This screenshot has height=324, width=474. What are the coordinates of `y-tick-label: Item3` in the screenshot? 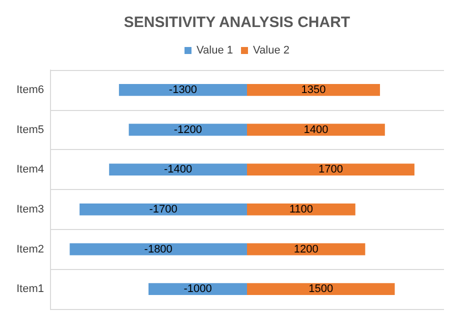 It's located at (30, 209).